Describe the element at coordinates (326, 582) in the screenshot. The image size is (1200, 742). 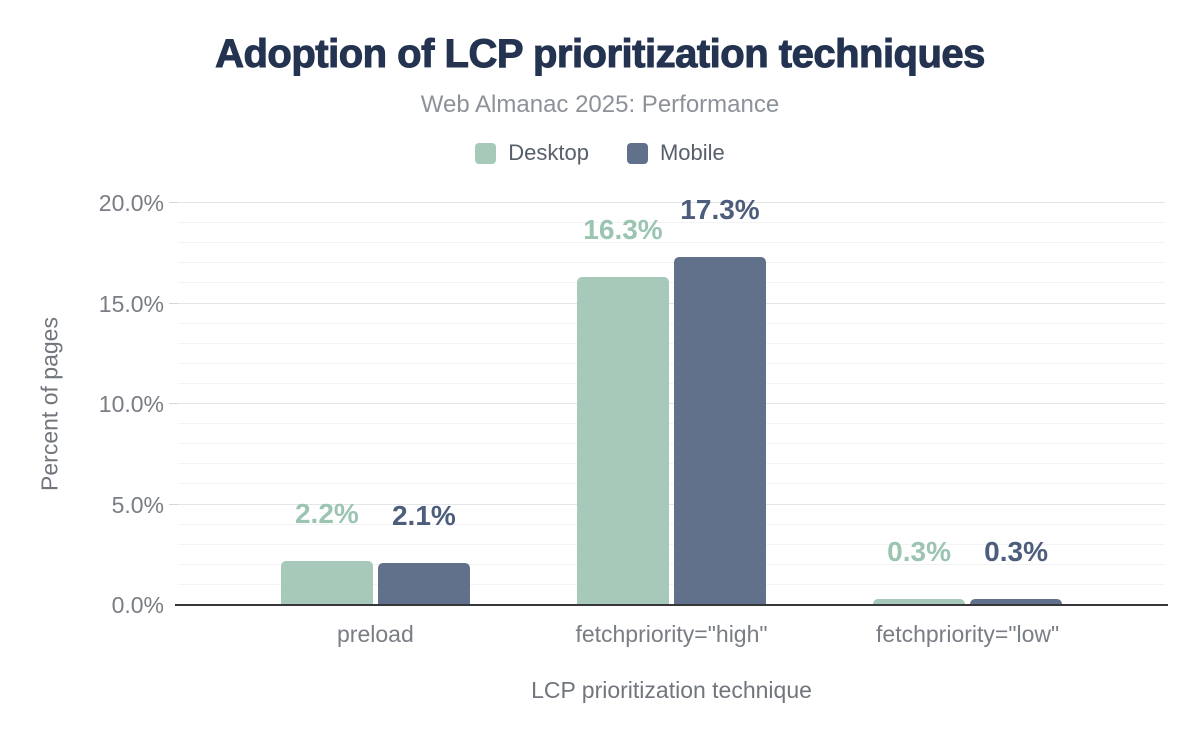
I see `bar-desktop-preload` at that location.